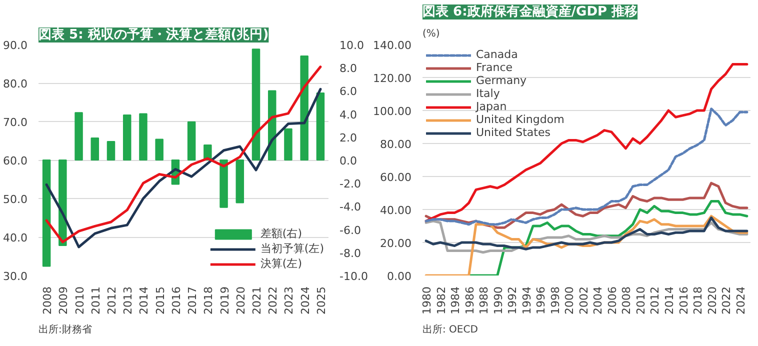  Describe the element at coordinates (498, 300) in the screenshot. I see `x-tick-label: 1990` at that location.